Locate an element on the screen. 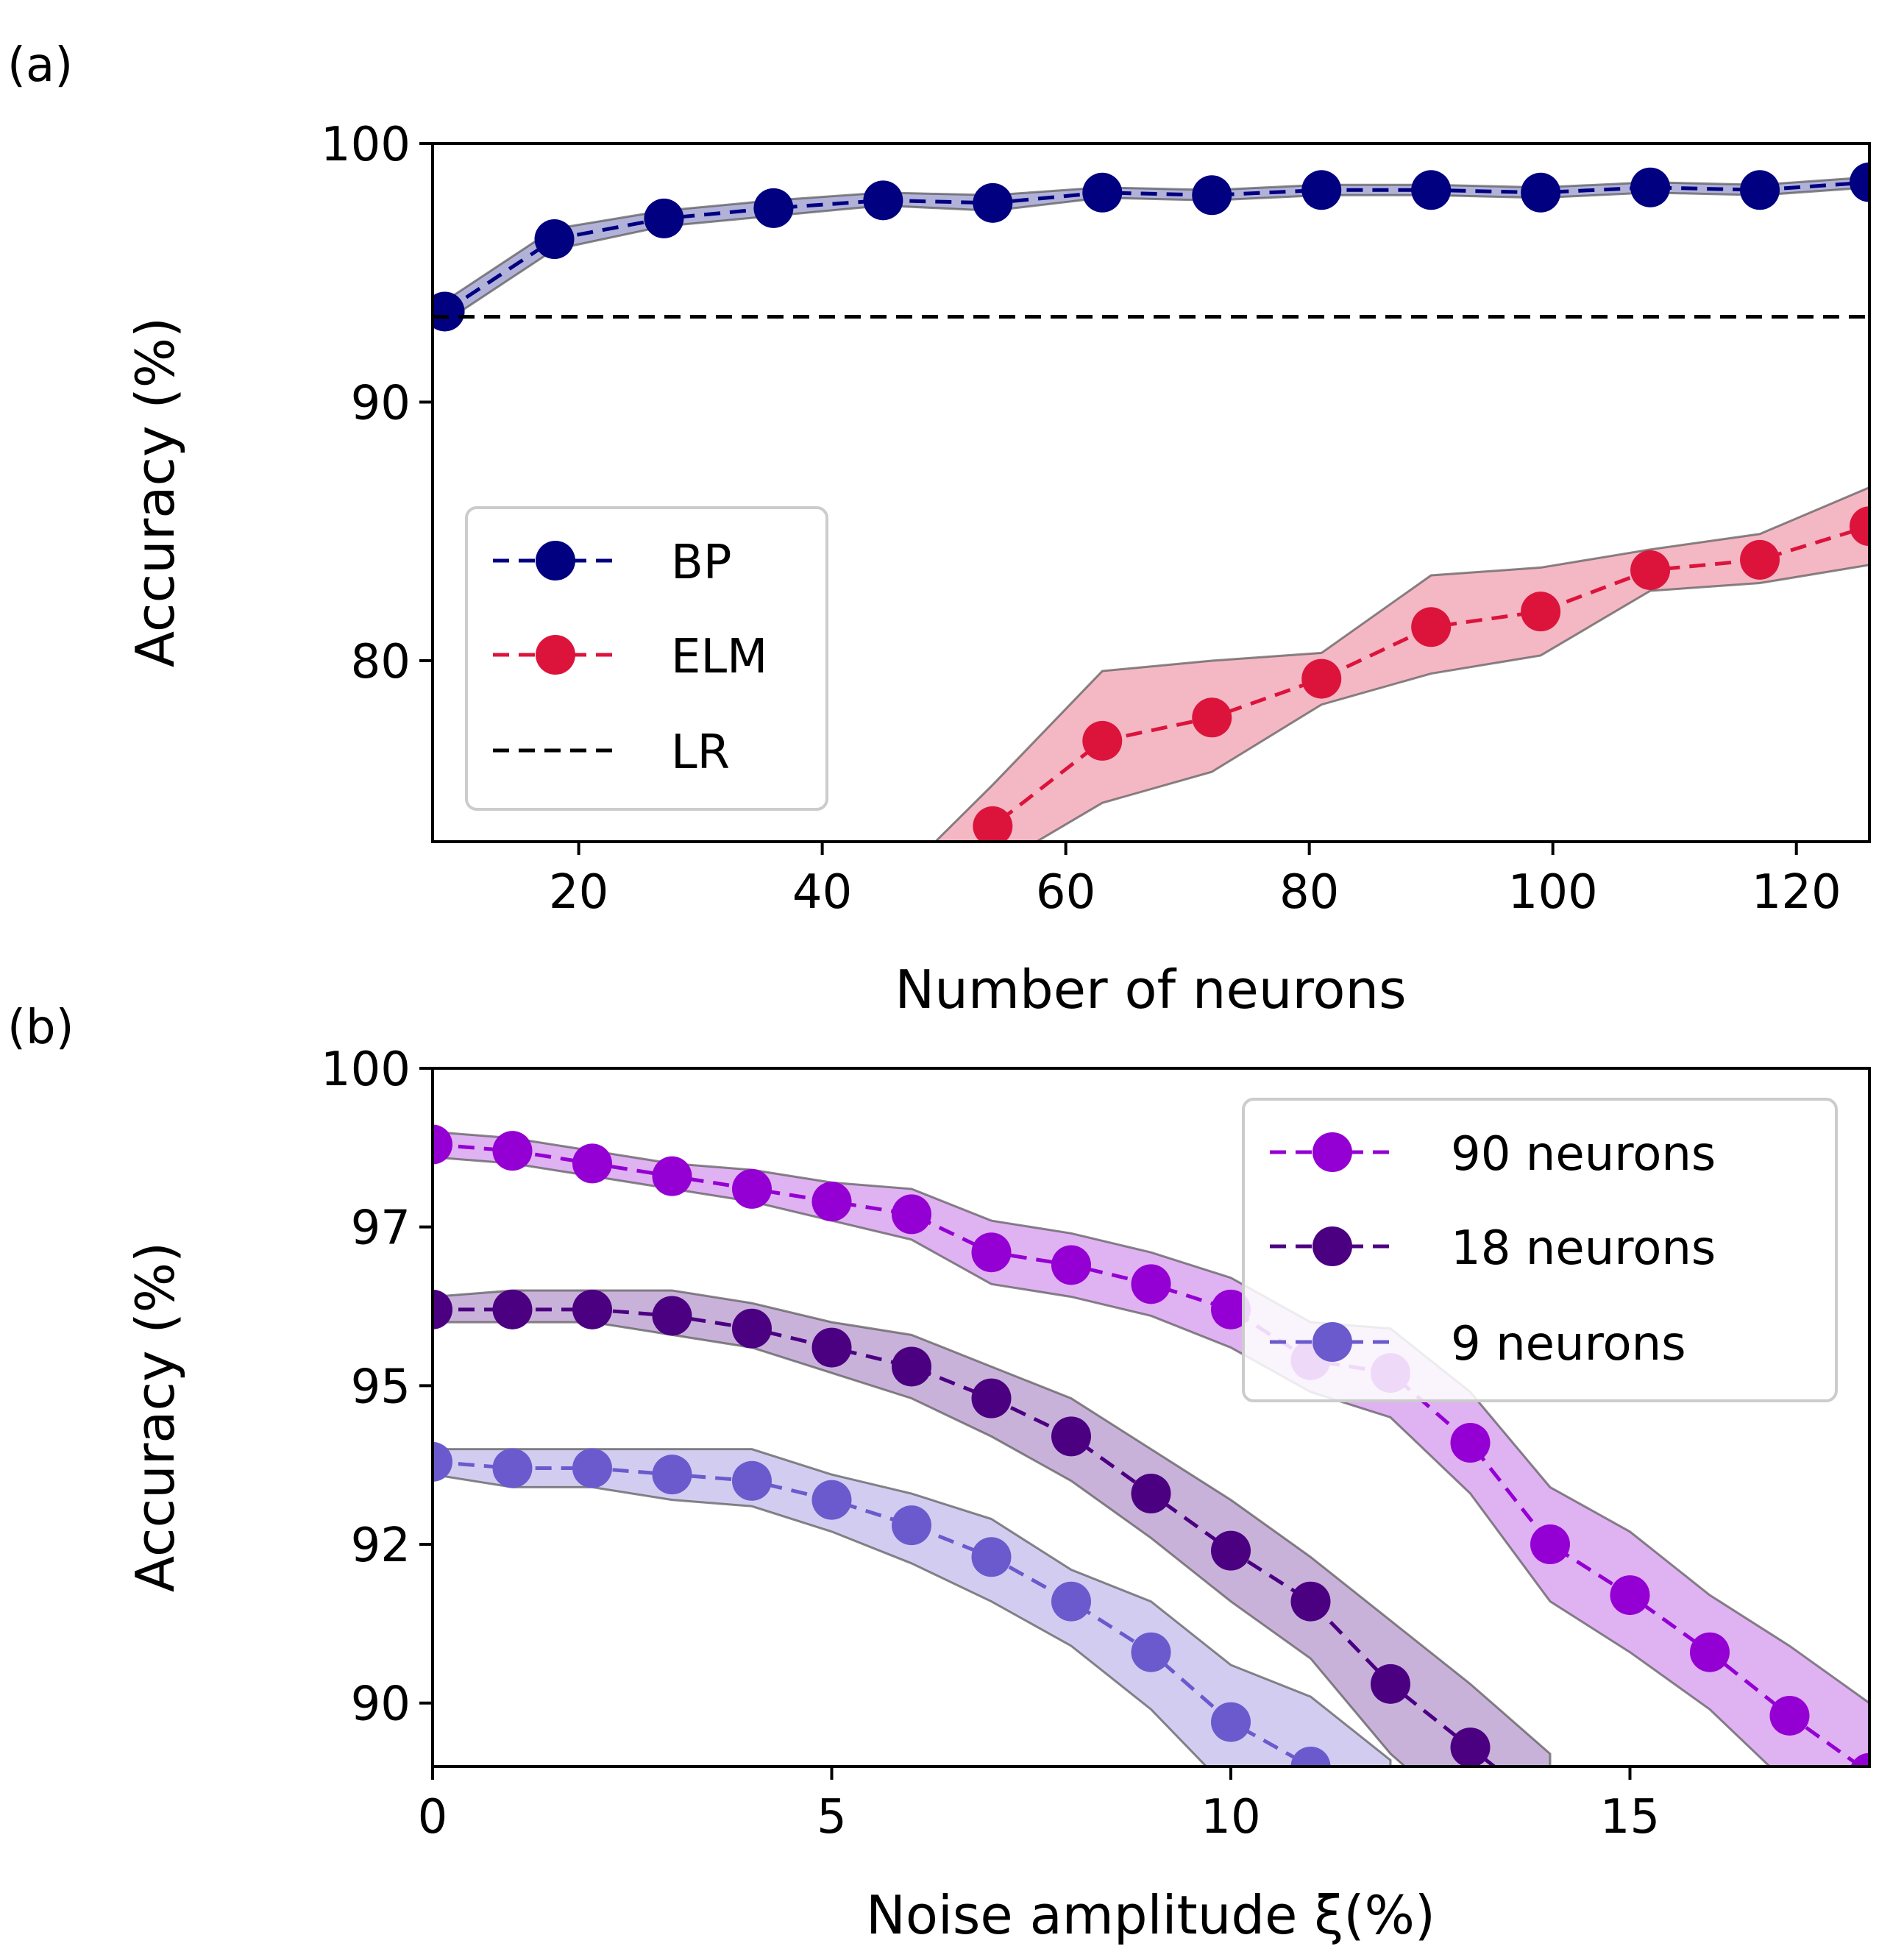 The height and width of the screenshot is (1960, 1904). panel-b-ytick-label: 100 is located at coordinates (366, 1070).